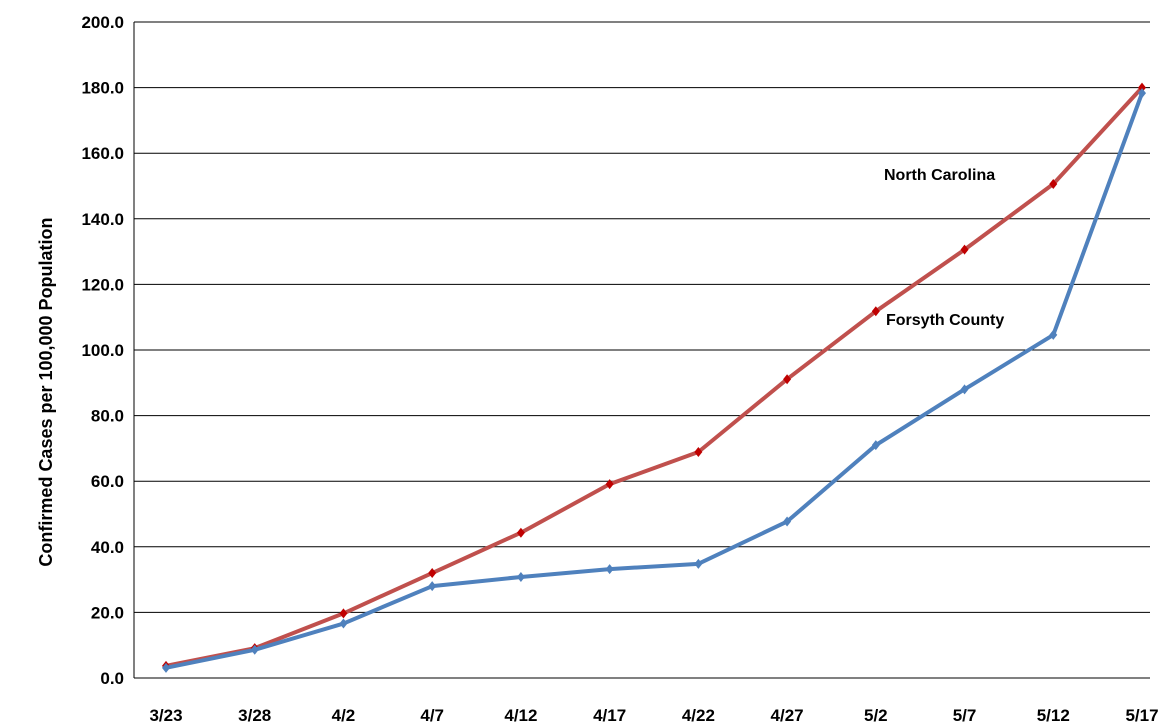 This screenshot has width=1170, height=726. I want to click on y-tick-label: 40.0, so click(107, 547).